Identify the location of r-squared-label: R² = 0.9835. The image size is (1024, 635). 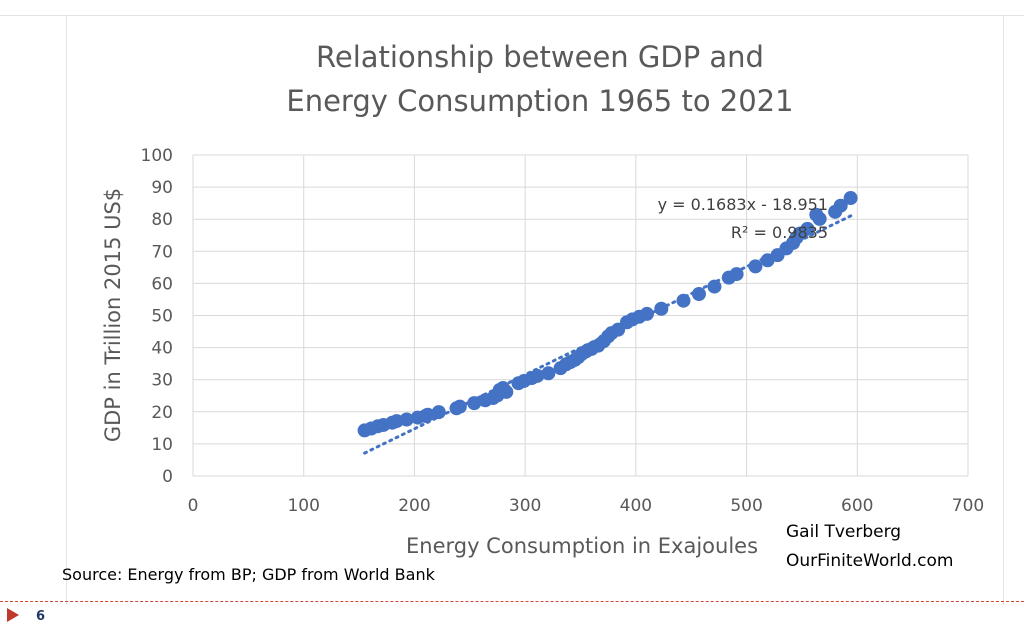
(779, 232).